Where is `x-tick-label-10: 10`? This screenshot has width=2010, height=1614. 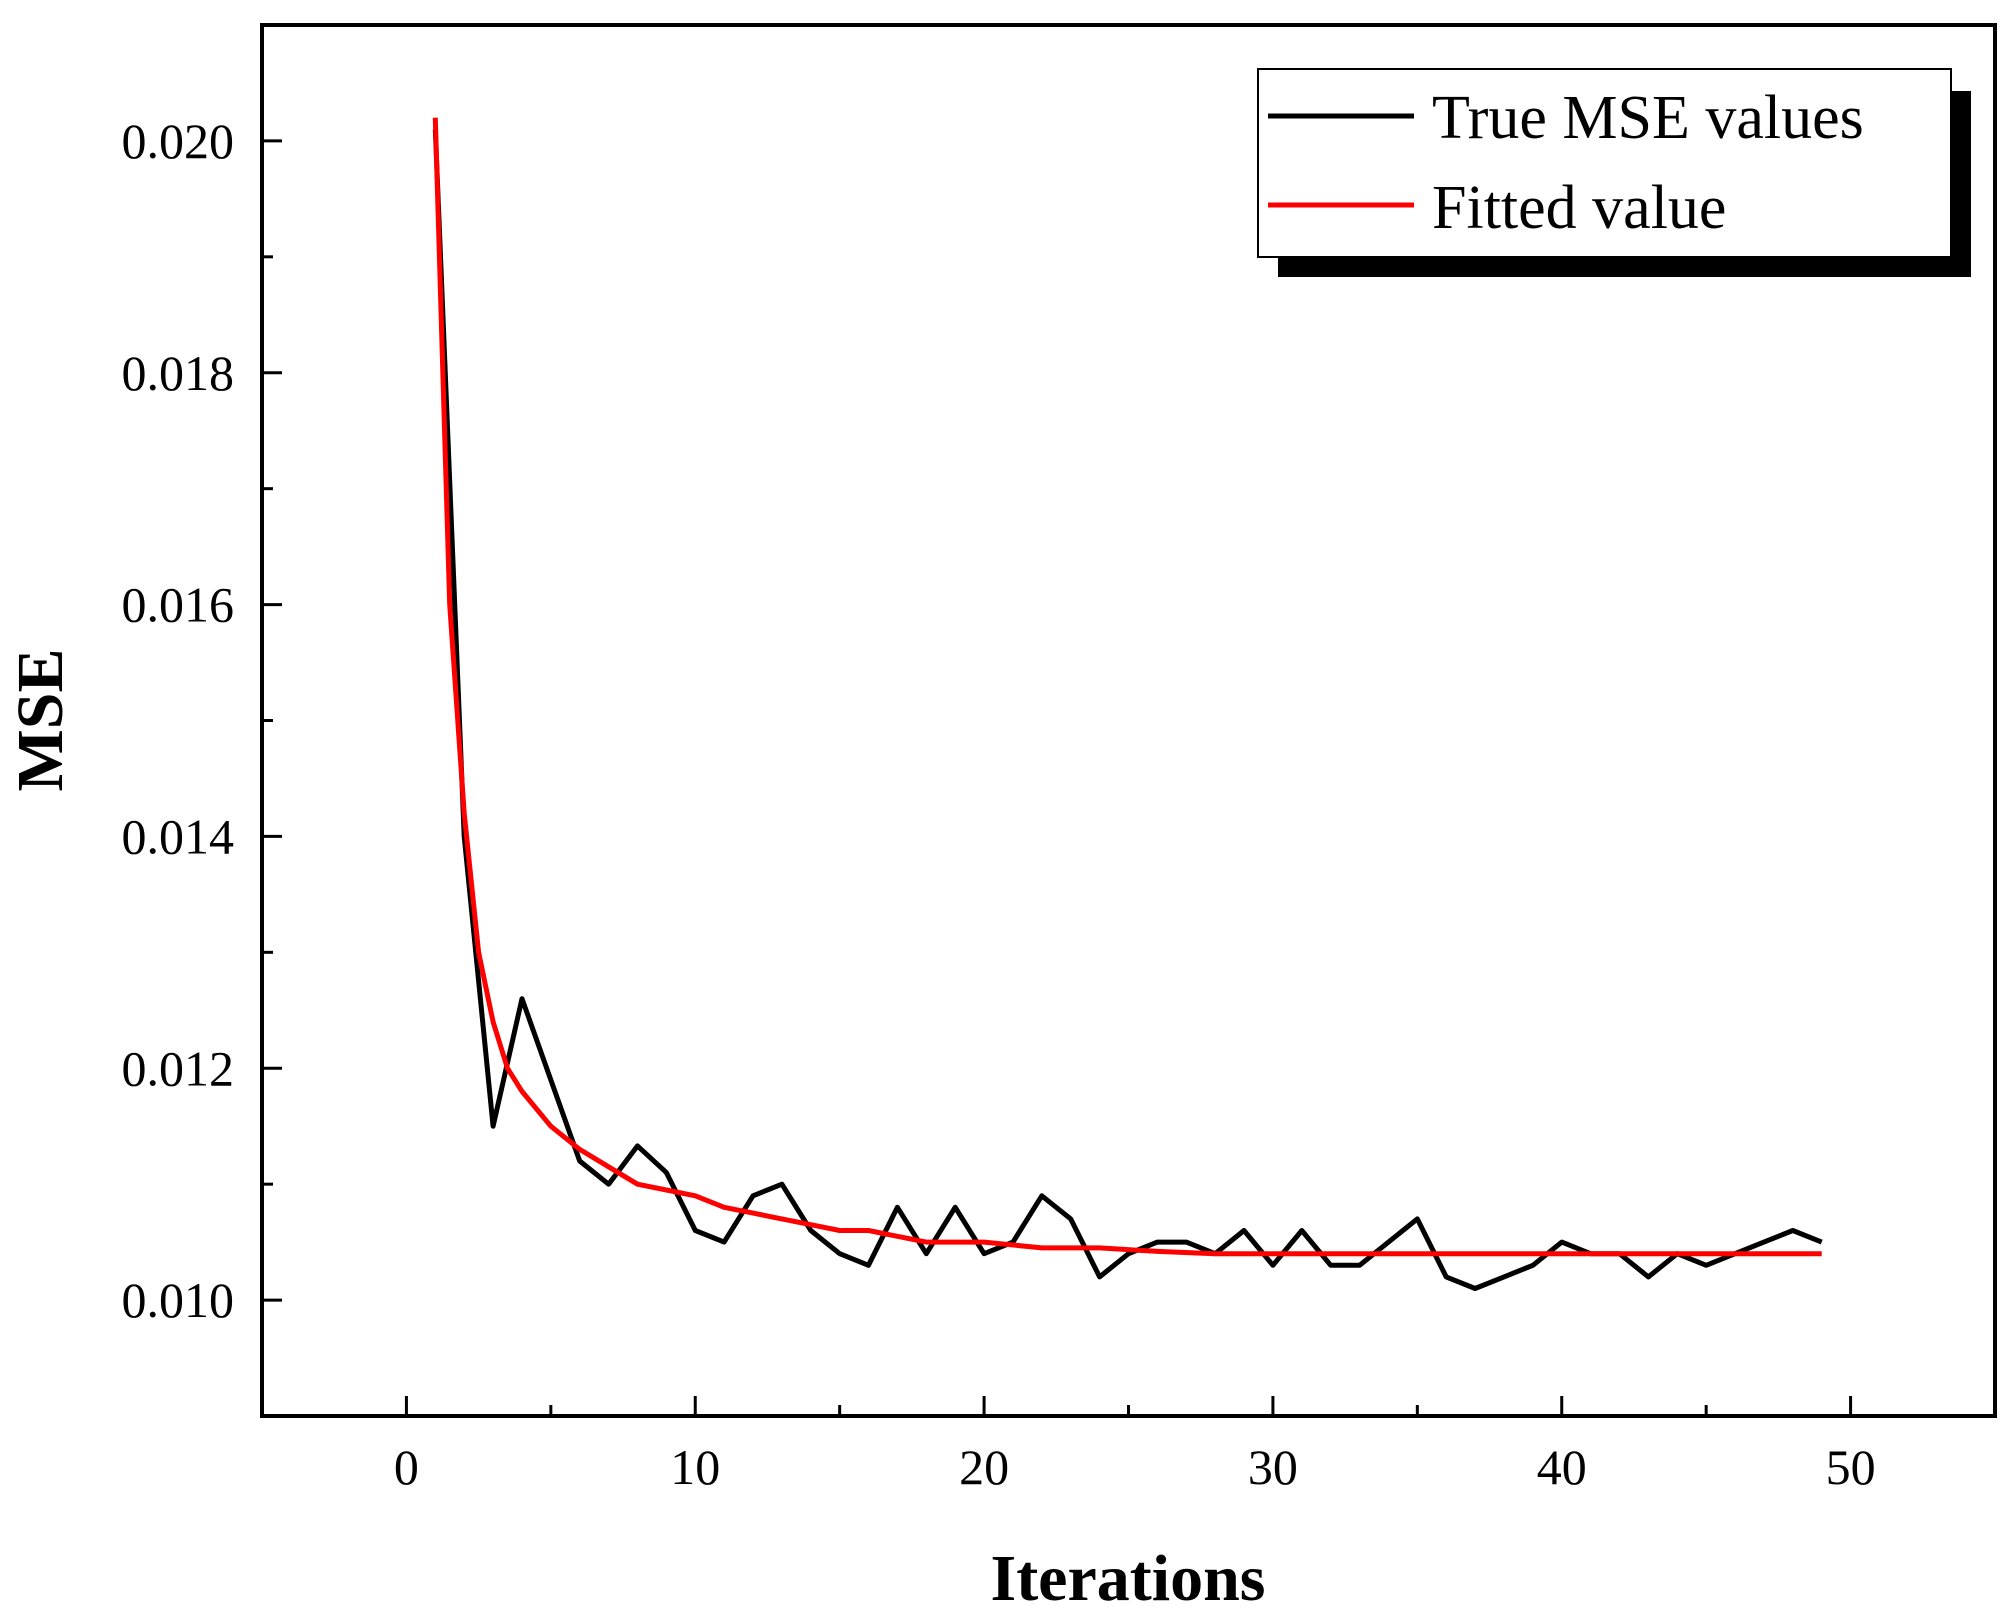
x-tick-label-10: 10 is located at coordinates (695, 1467).